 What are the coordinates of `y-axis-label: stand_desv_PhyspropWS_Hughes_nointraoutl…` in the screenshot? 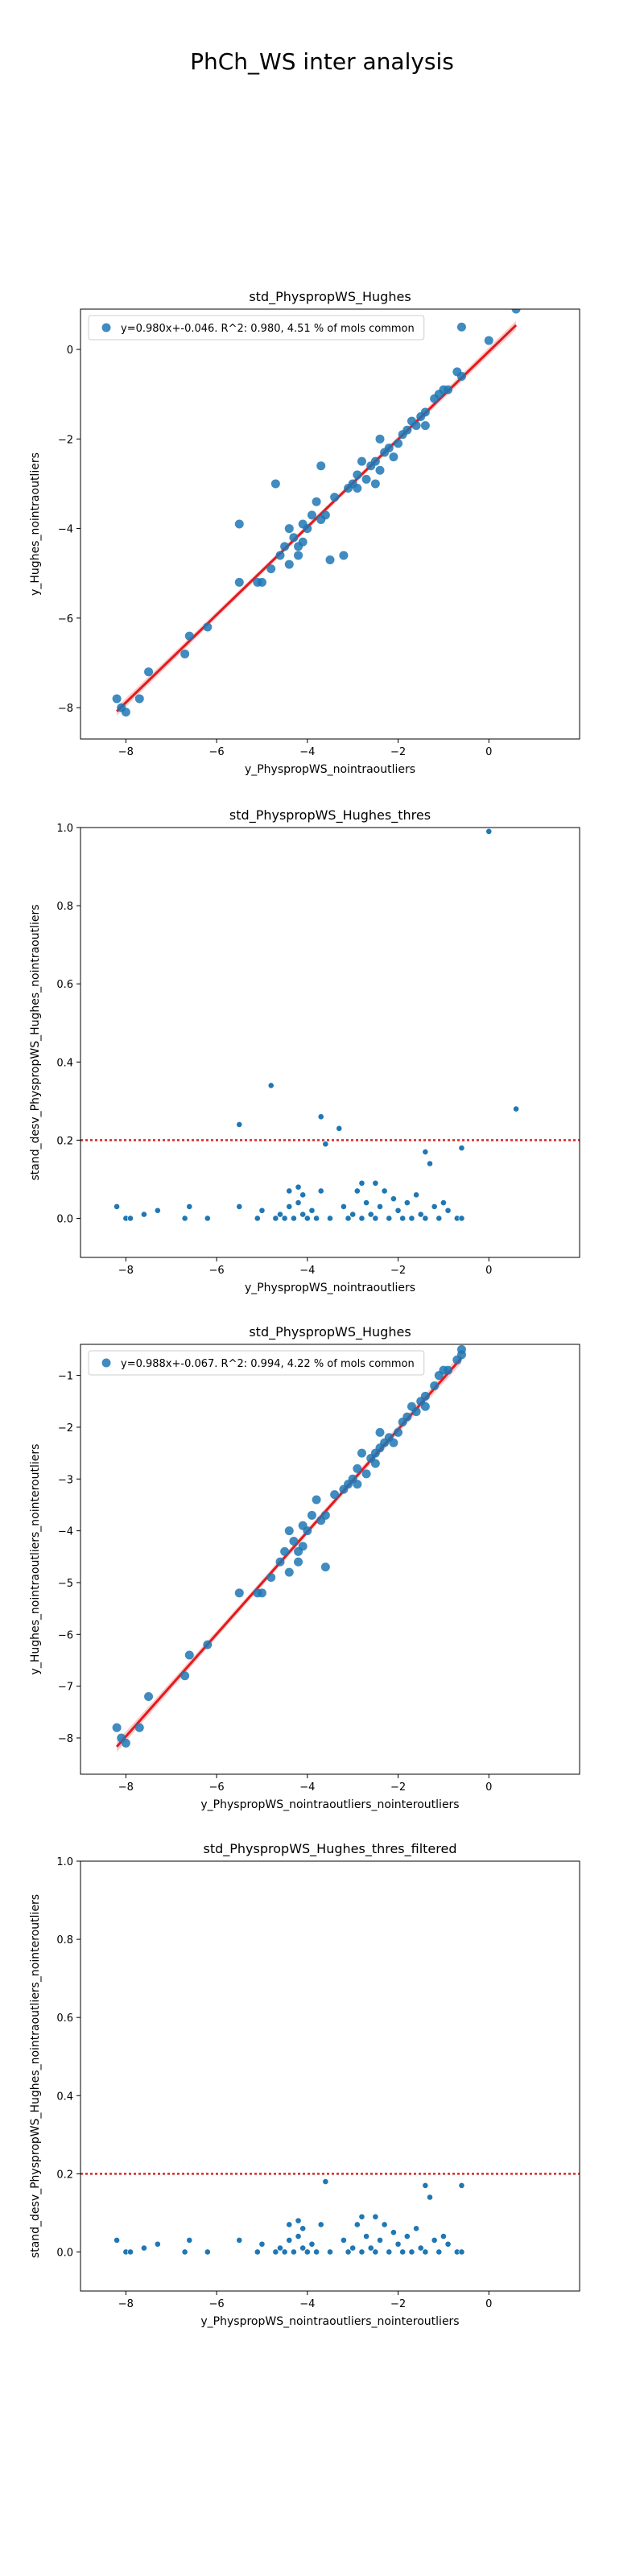 It's located at (35, 1042).